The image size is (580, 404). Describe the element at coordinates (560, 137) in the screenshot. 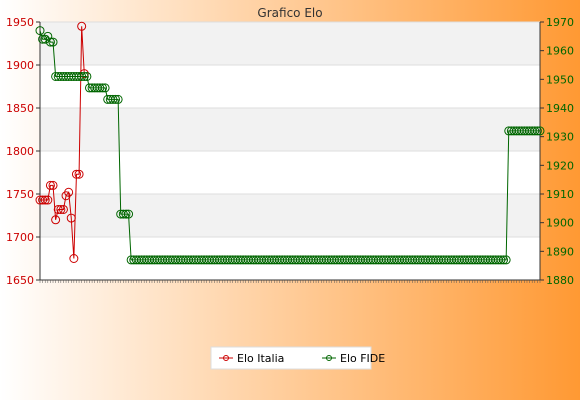

I see `right-axis-tick-label: 1930` at that location.